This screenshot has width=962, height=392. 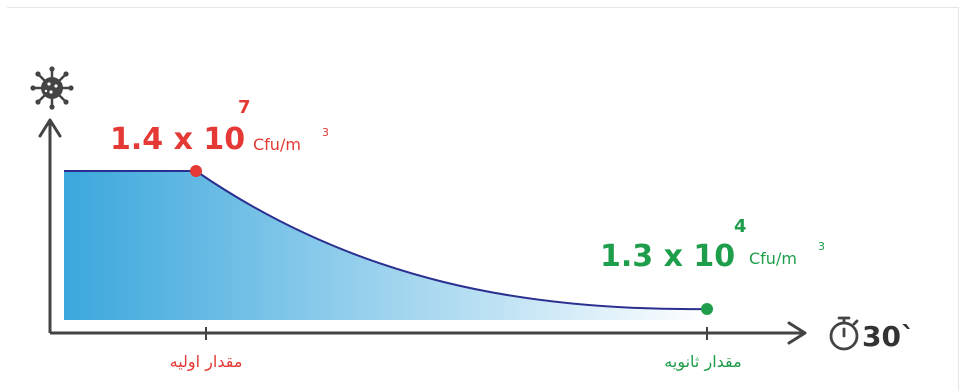 I want to click on x-label-initial: مقدار اولیه, so click(x=206, y=362).